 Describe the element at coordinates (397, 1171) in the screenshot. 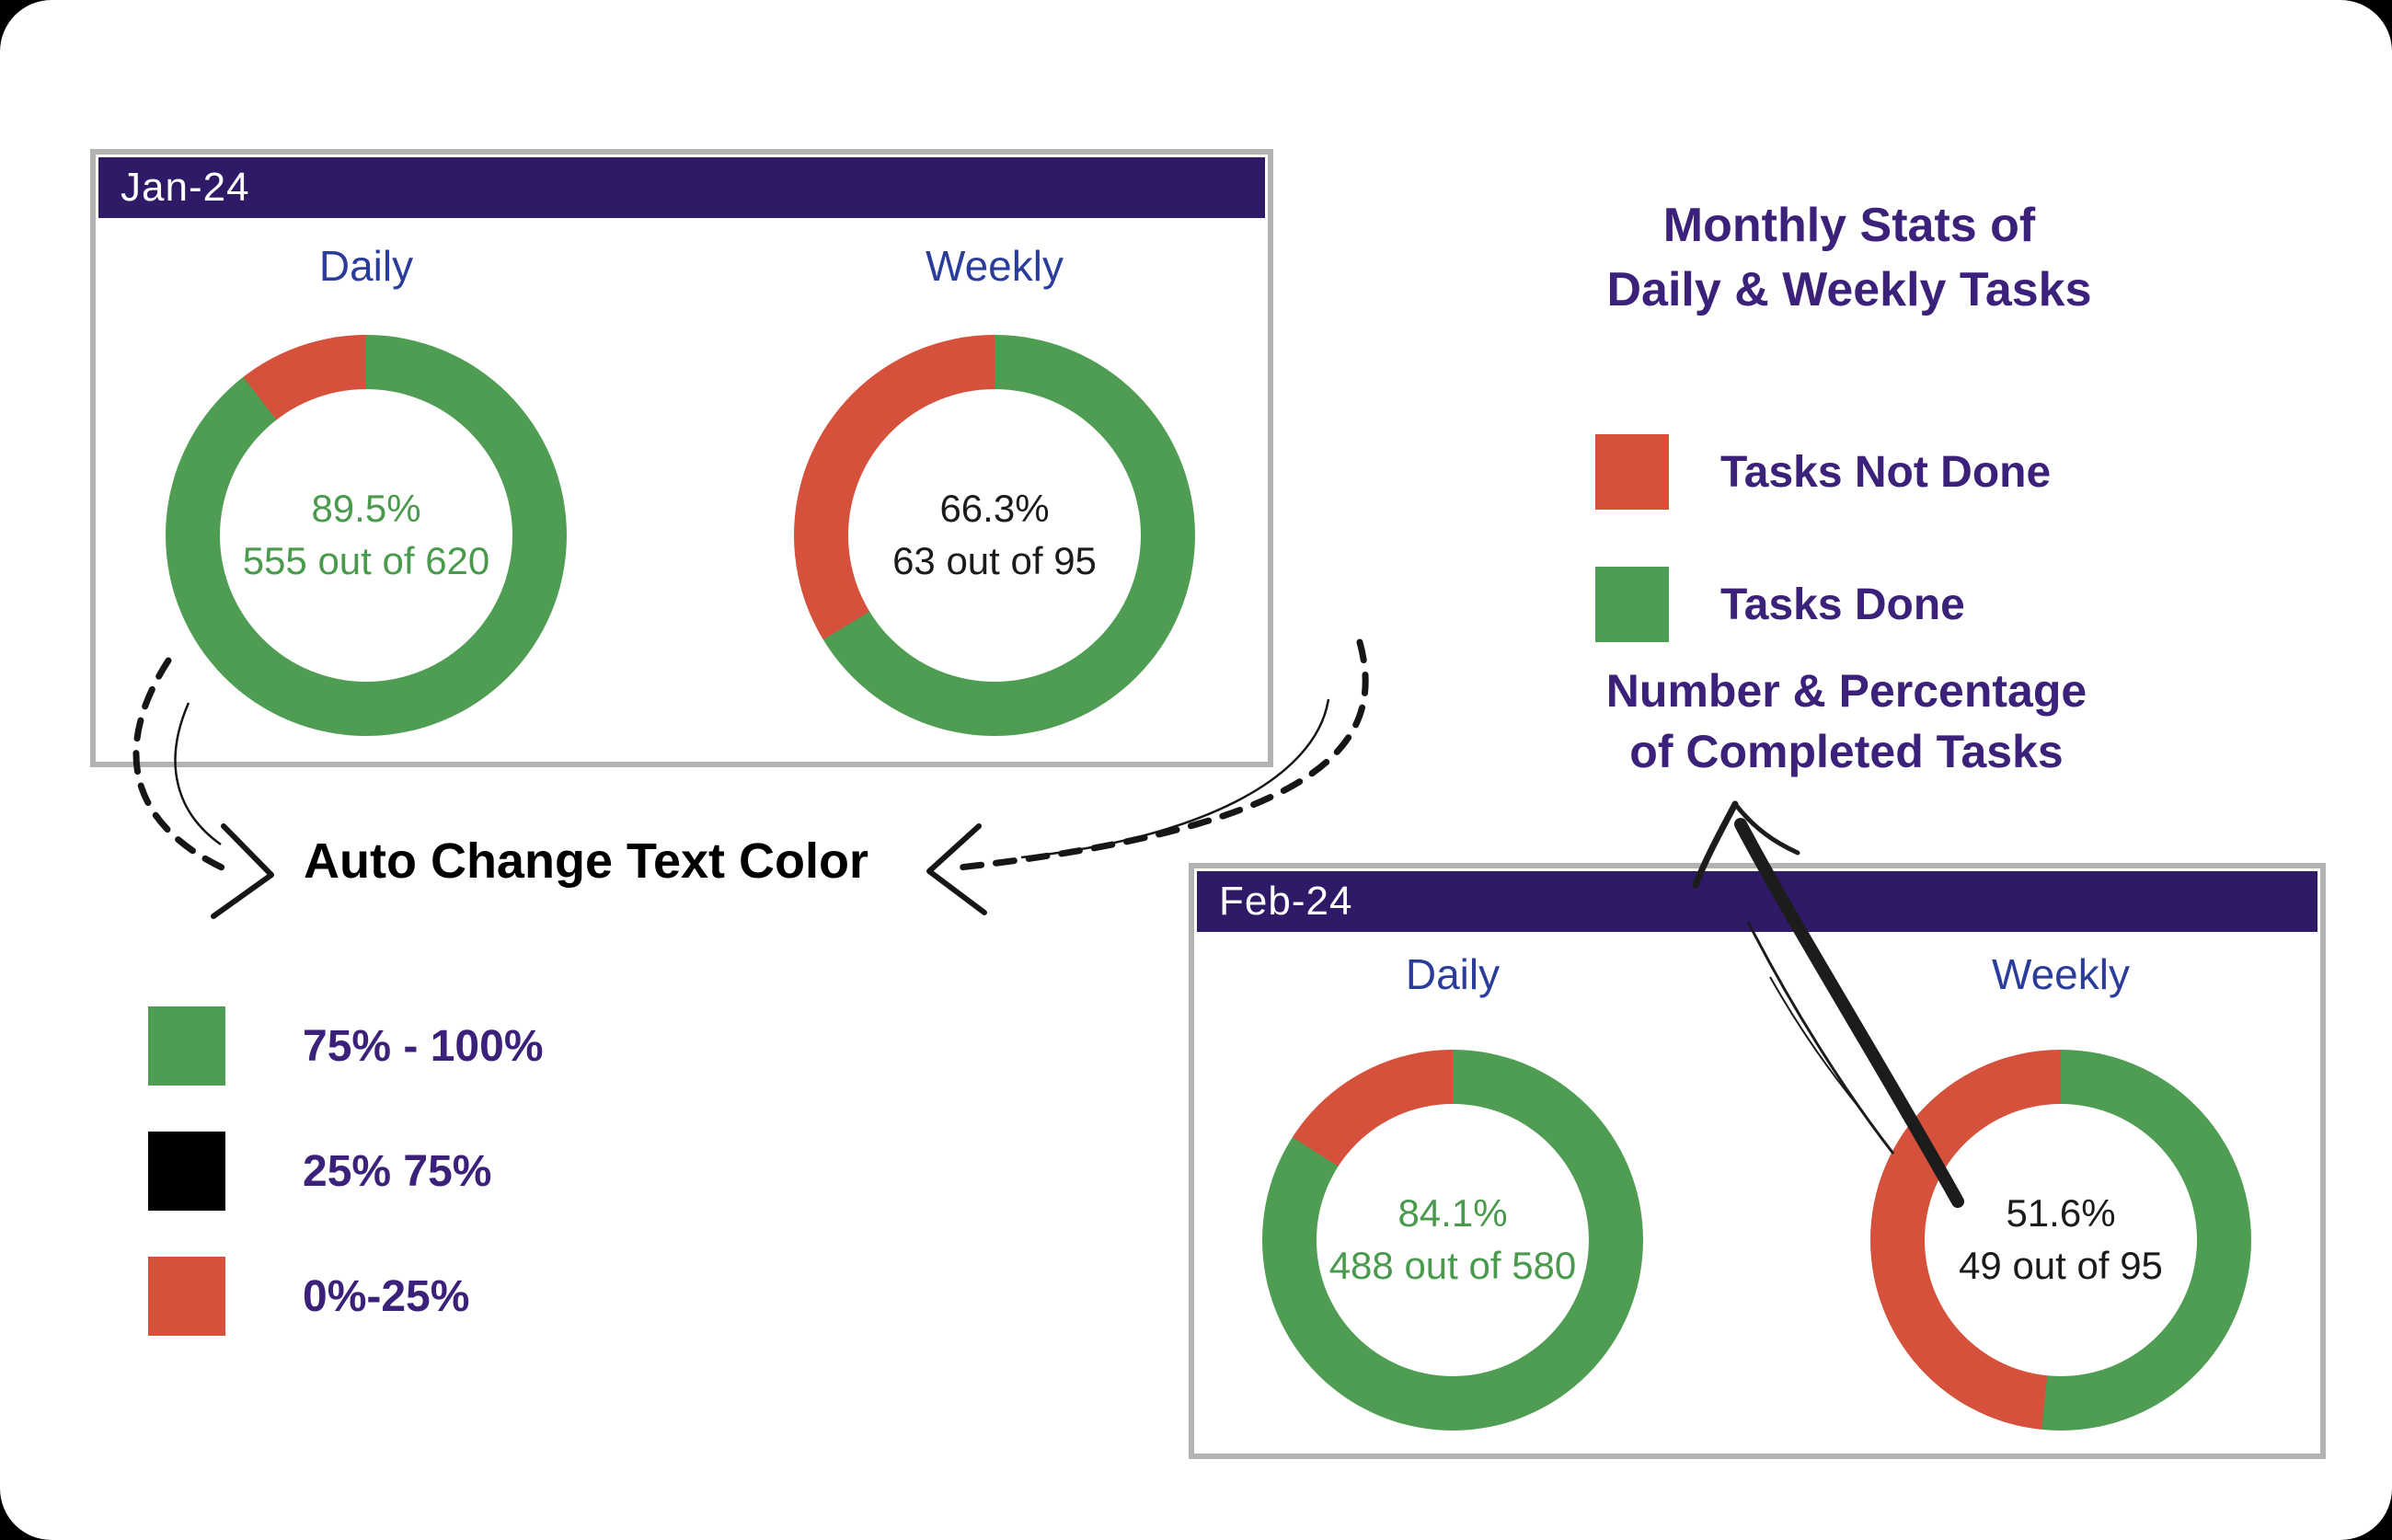

I see `threshold-black-label: 25% 75%` at that location.